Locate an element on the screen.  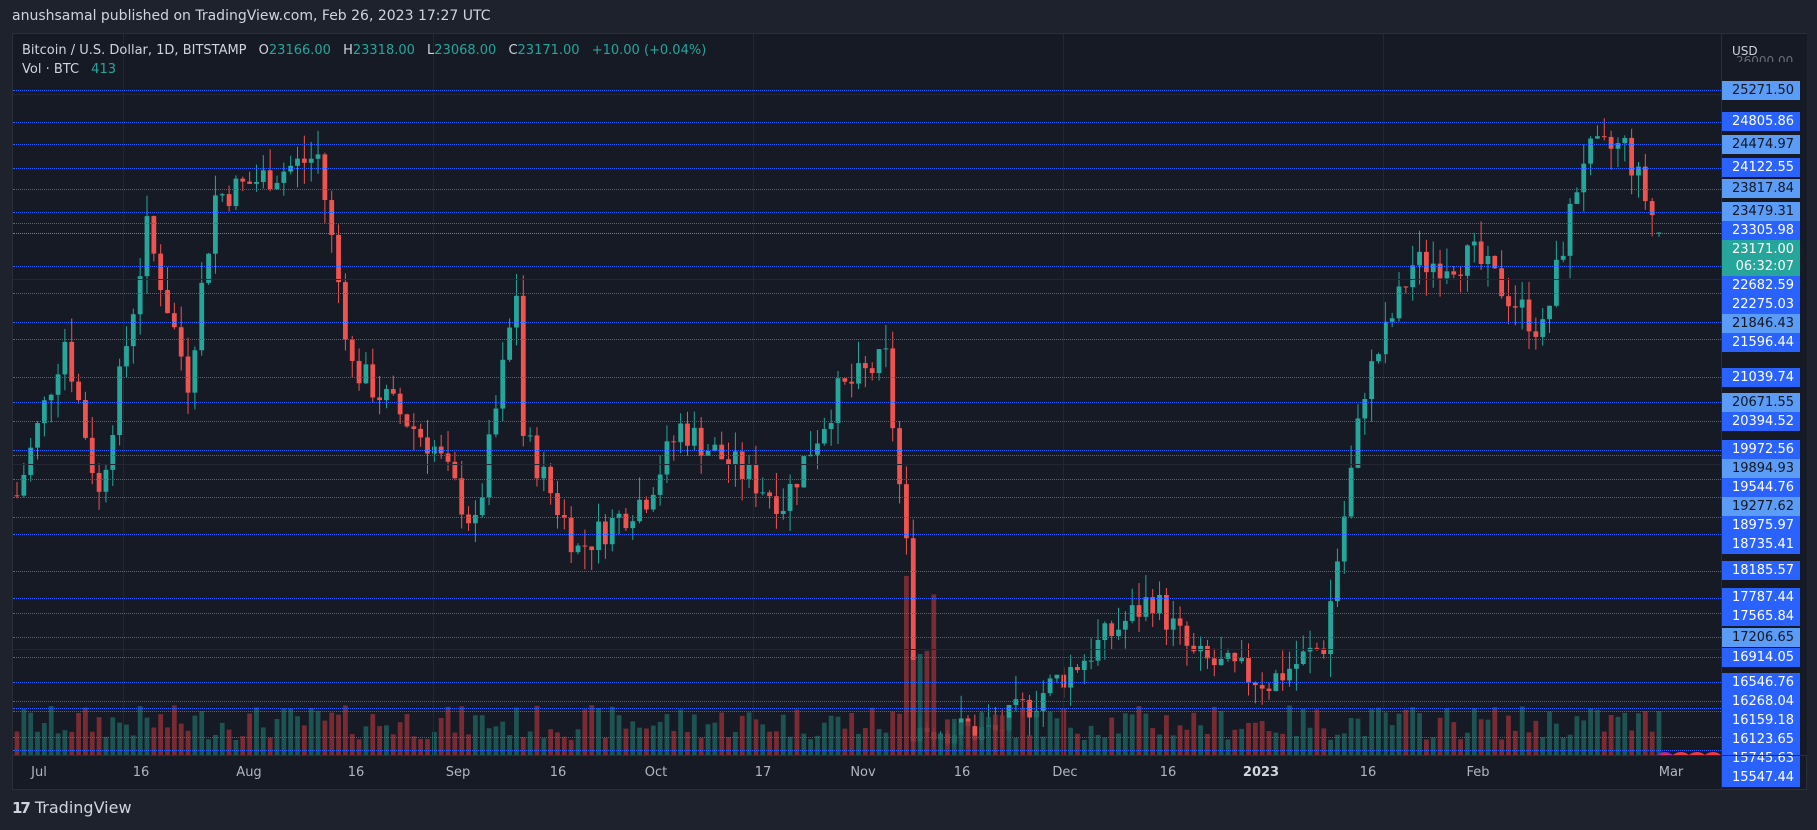
price-level-label: 24122.55 is located at coordinates (1761, 168).